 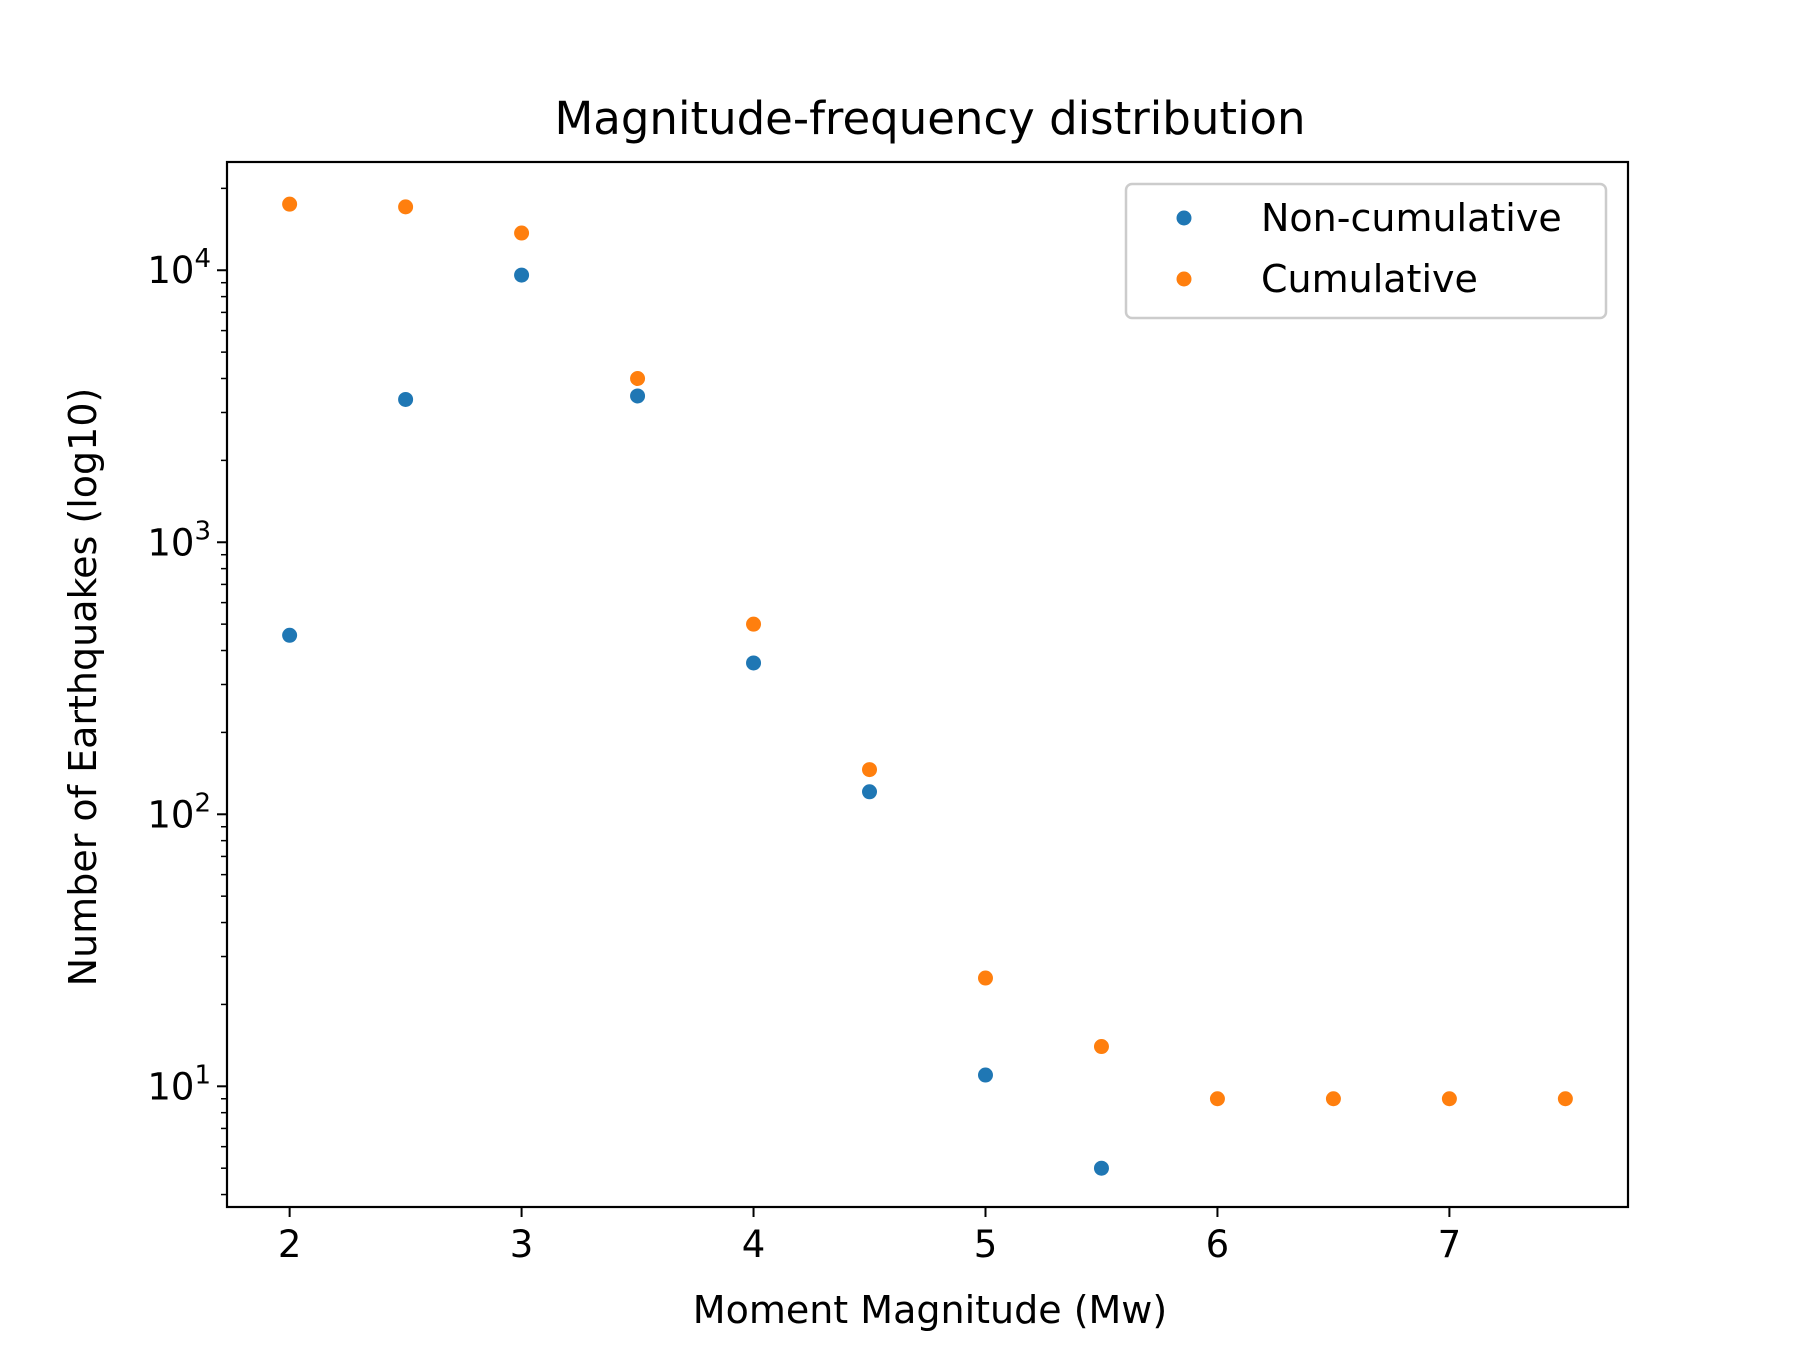 I want to click on x-tick-label: 7, so click(x=1450, y=1244).